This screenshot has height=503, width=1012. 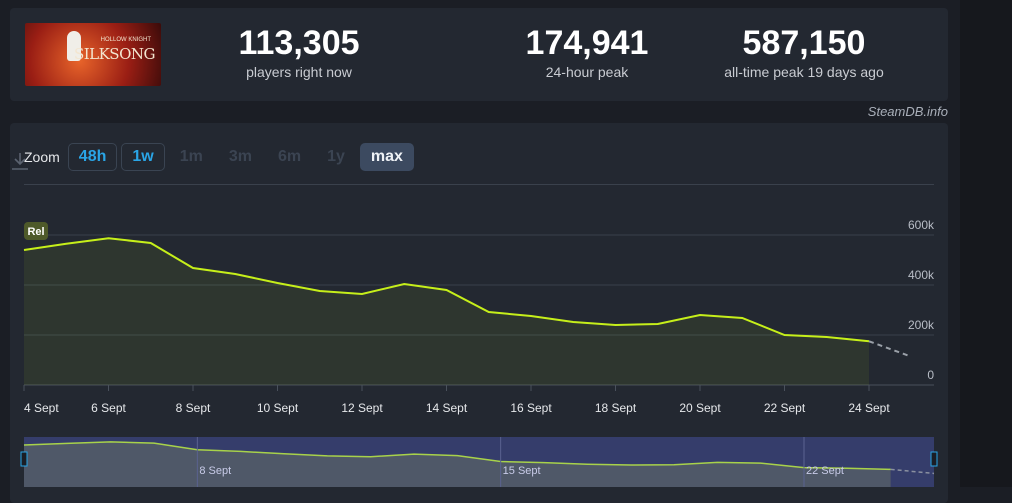 I want to click on stat-value: 174,941, so click(x=587, y=43).